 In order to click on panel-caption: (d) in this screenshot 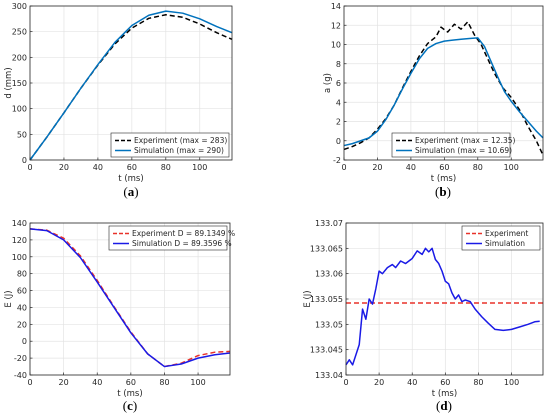, I will do `click(444, 405)`.